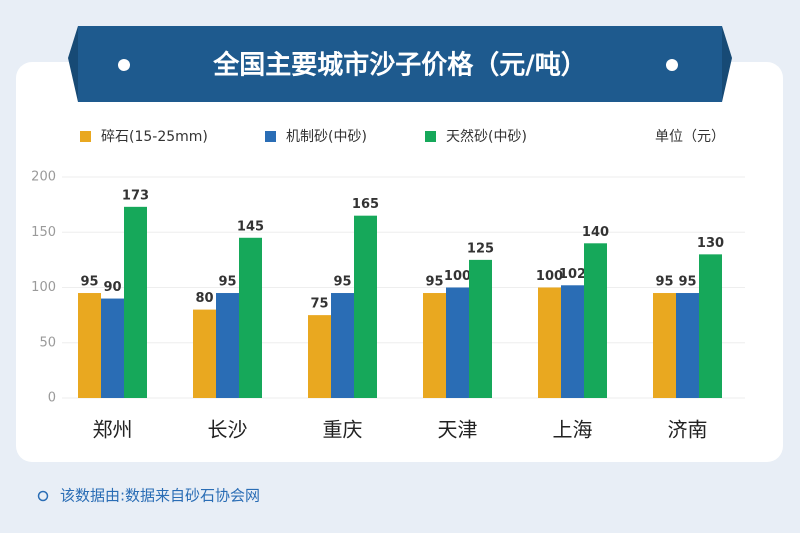 The height and width of the screenshot is (533, 800). I want to click on value-label: 75, so click(319, 304).